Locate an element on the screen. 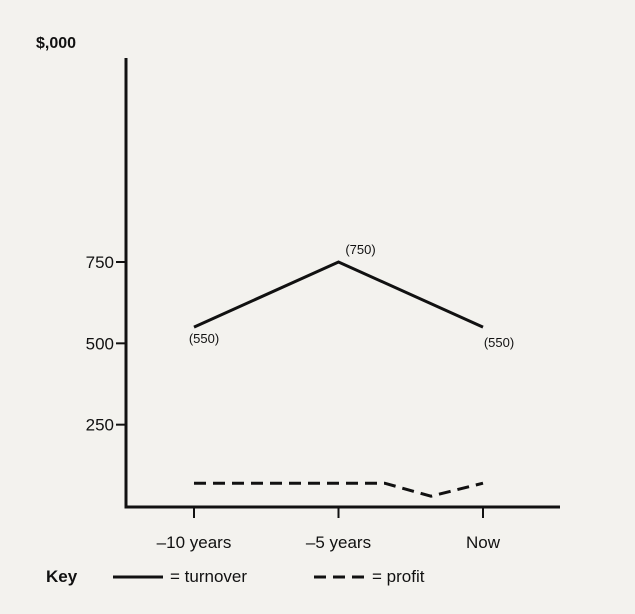  y-axis-unit-label: $,000 is located at coordinates (56, 43).